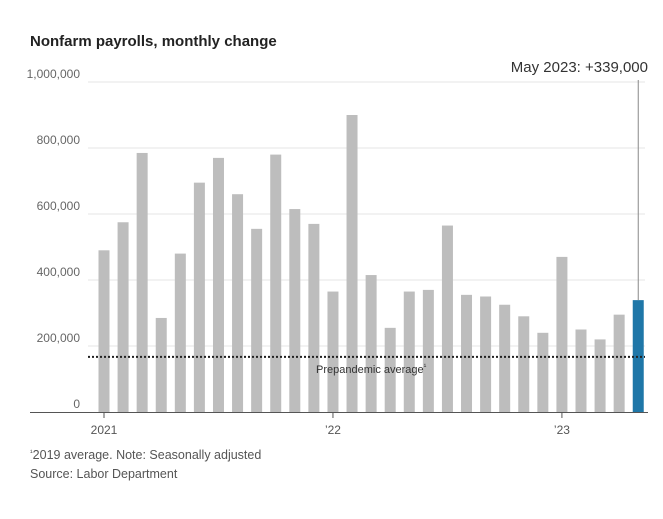 Image resolution: width=663 pixels, height=519 pixels. What do you see at coordinates (59, 140) in the screenshot?
I see `y-tick-label: 800,000` at bounding box center [59, 140].